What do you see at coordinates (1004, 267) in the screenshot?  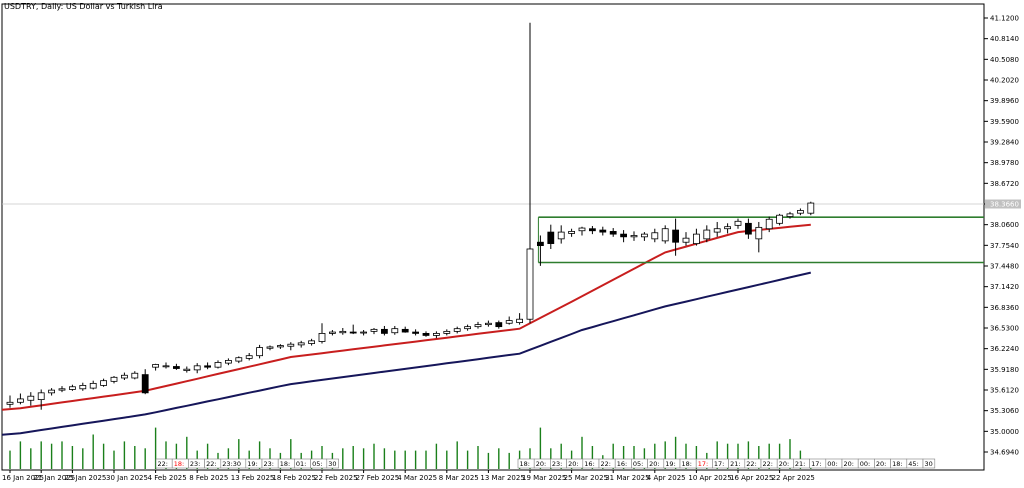 I see `y-tick-label: 37.4480` at bounding box center [1004, 267].